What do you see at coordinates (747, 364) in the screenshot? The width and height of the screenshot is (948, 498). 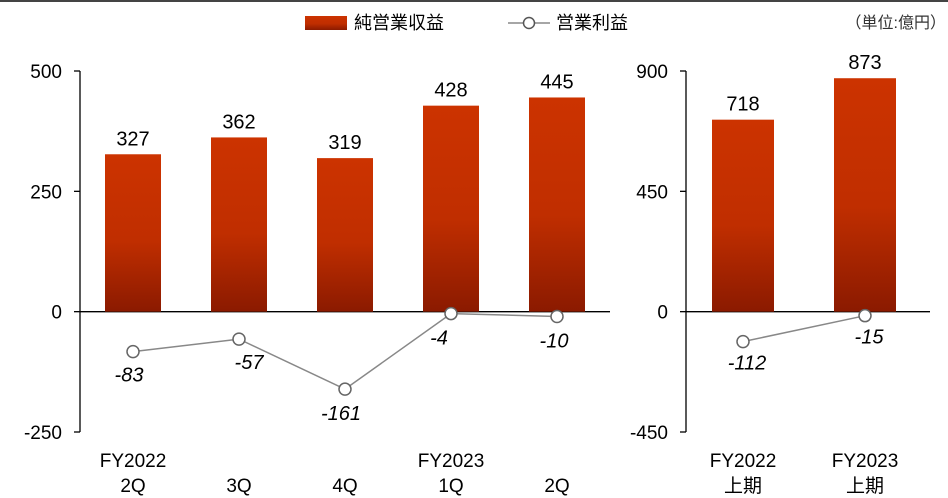 I see `chart2-line-label: -112` at bounding box center [747, 364].